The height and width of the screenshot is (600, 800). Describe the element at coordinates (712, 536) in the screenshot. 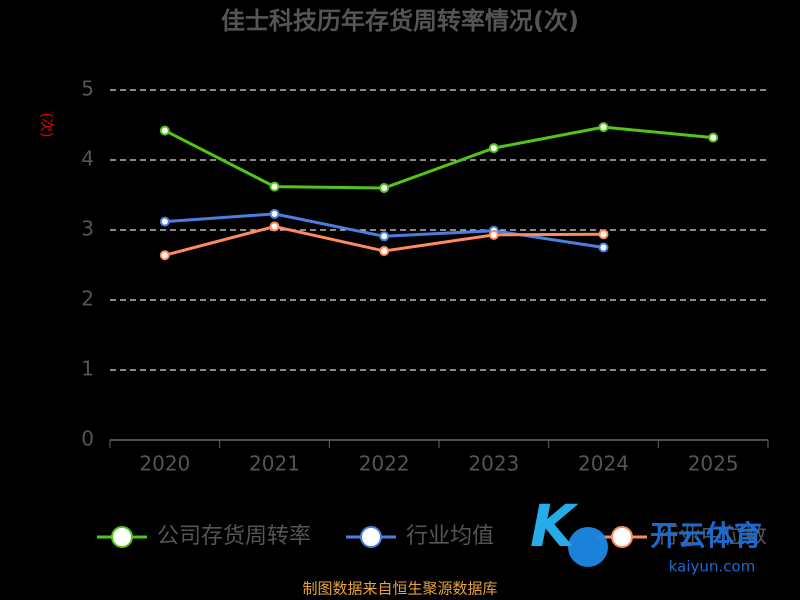

I see `legend-label: 行业中位数` at that location.